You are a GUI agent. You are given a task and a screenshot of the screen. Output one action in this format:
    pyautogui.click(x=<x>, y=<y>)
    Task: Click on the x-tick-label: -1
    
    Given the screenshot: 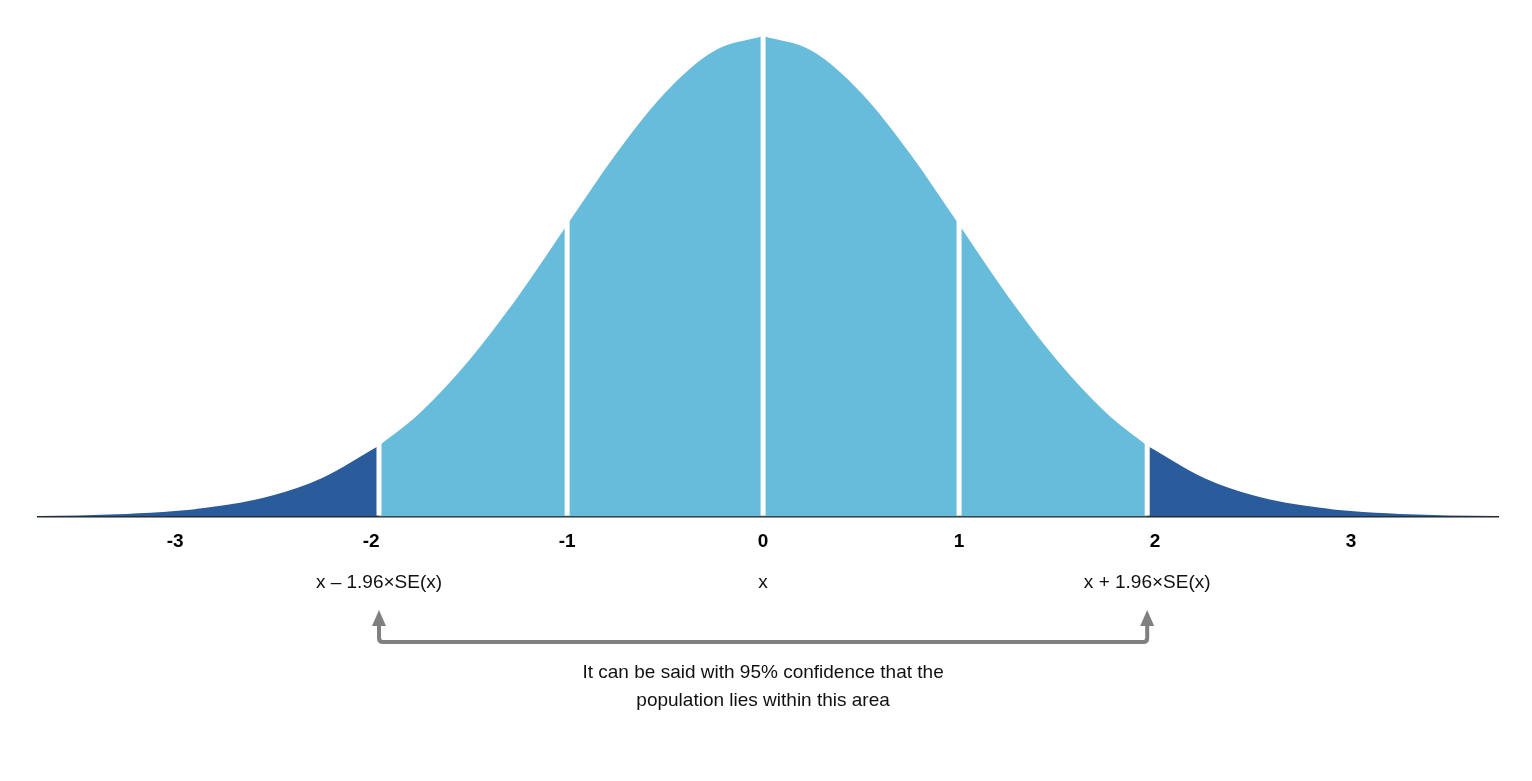 What is the action you would take?
    pyautogui.click(x=567, y=541)
    